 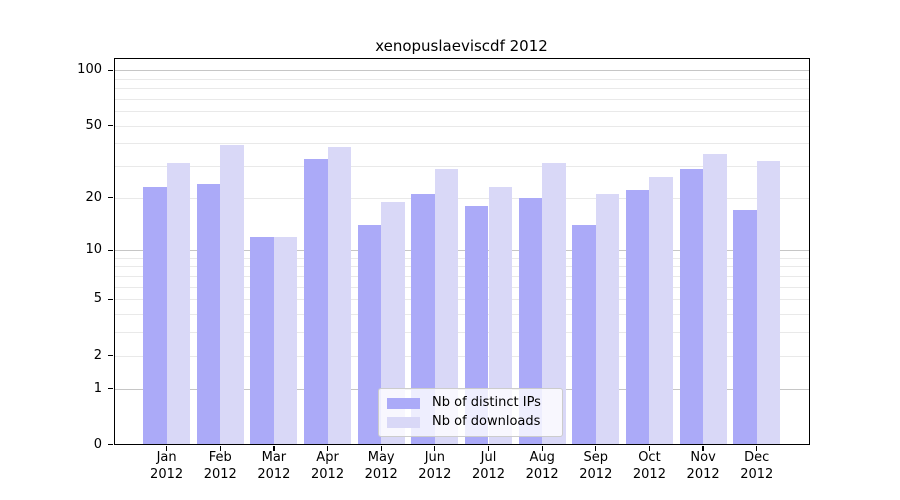 I want to click on y-tick-label: 100, so click(x=89, y=70).